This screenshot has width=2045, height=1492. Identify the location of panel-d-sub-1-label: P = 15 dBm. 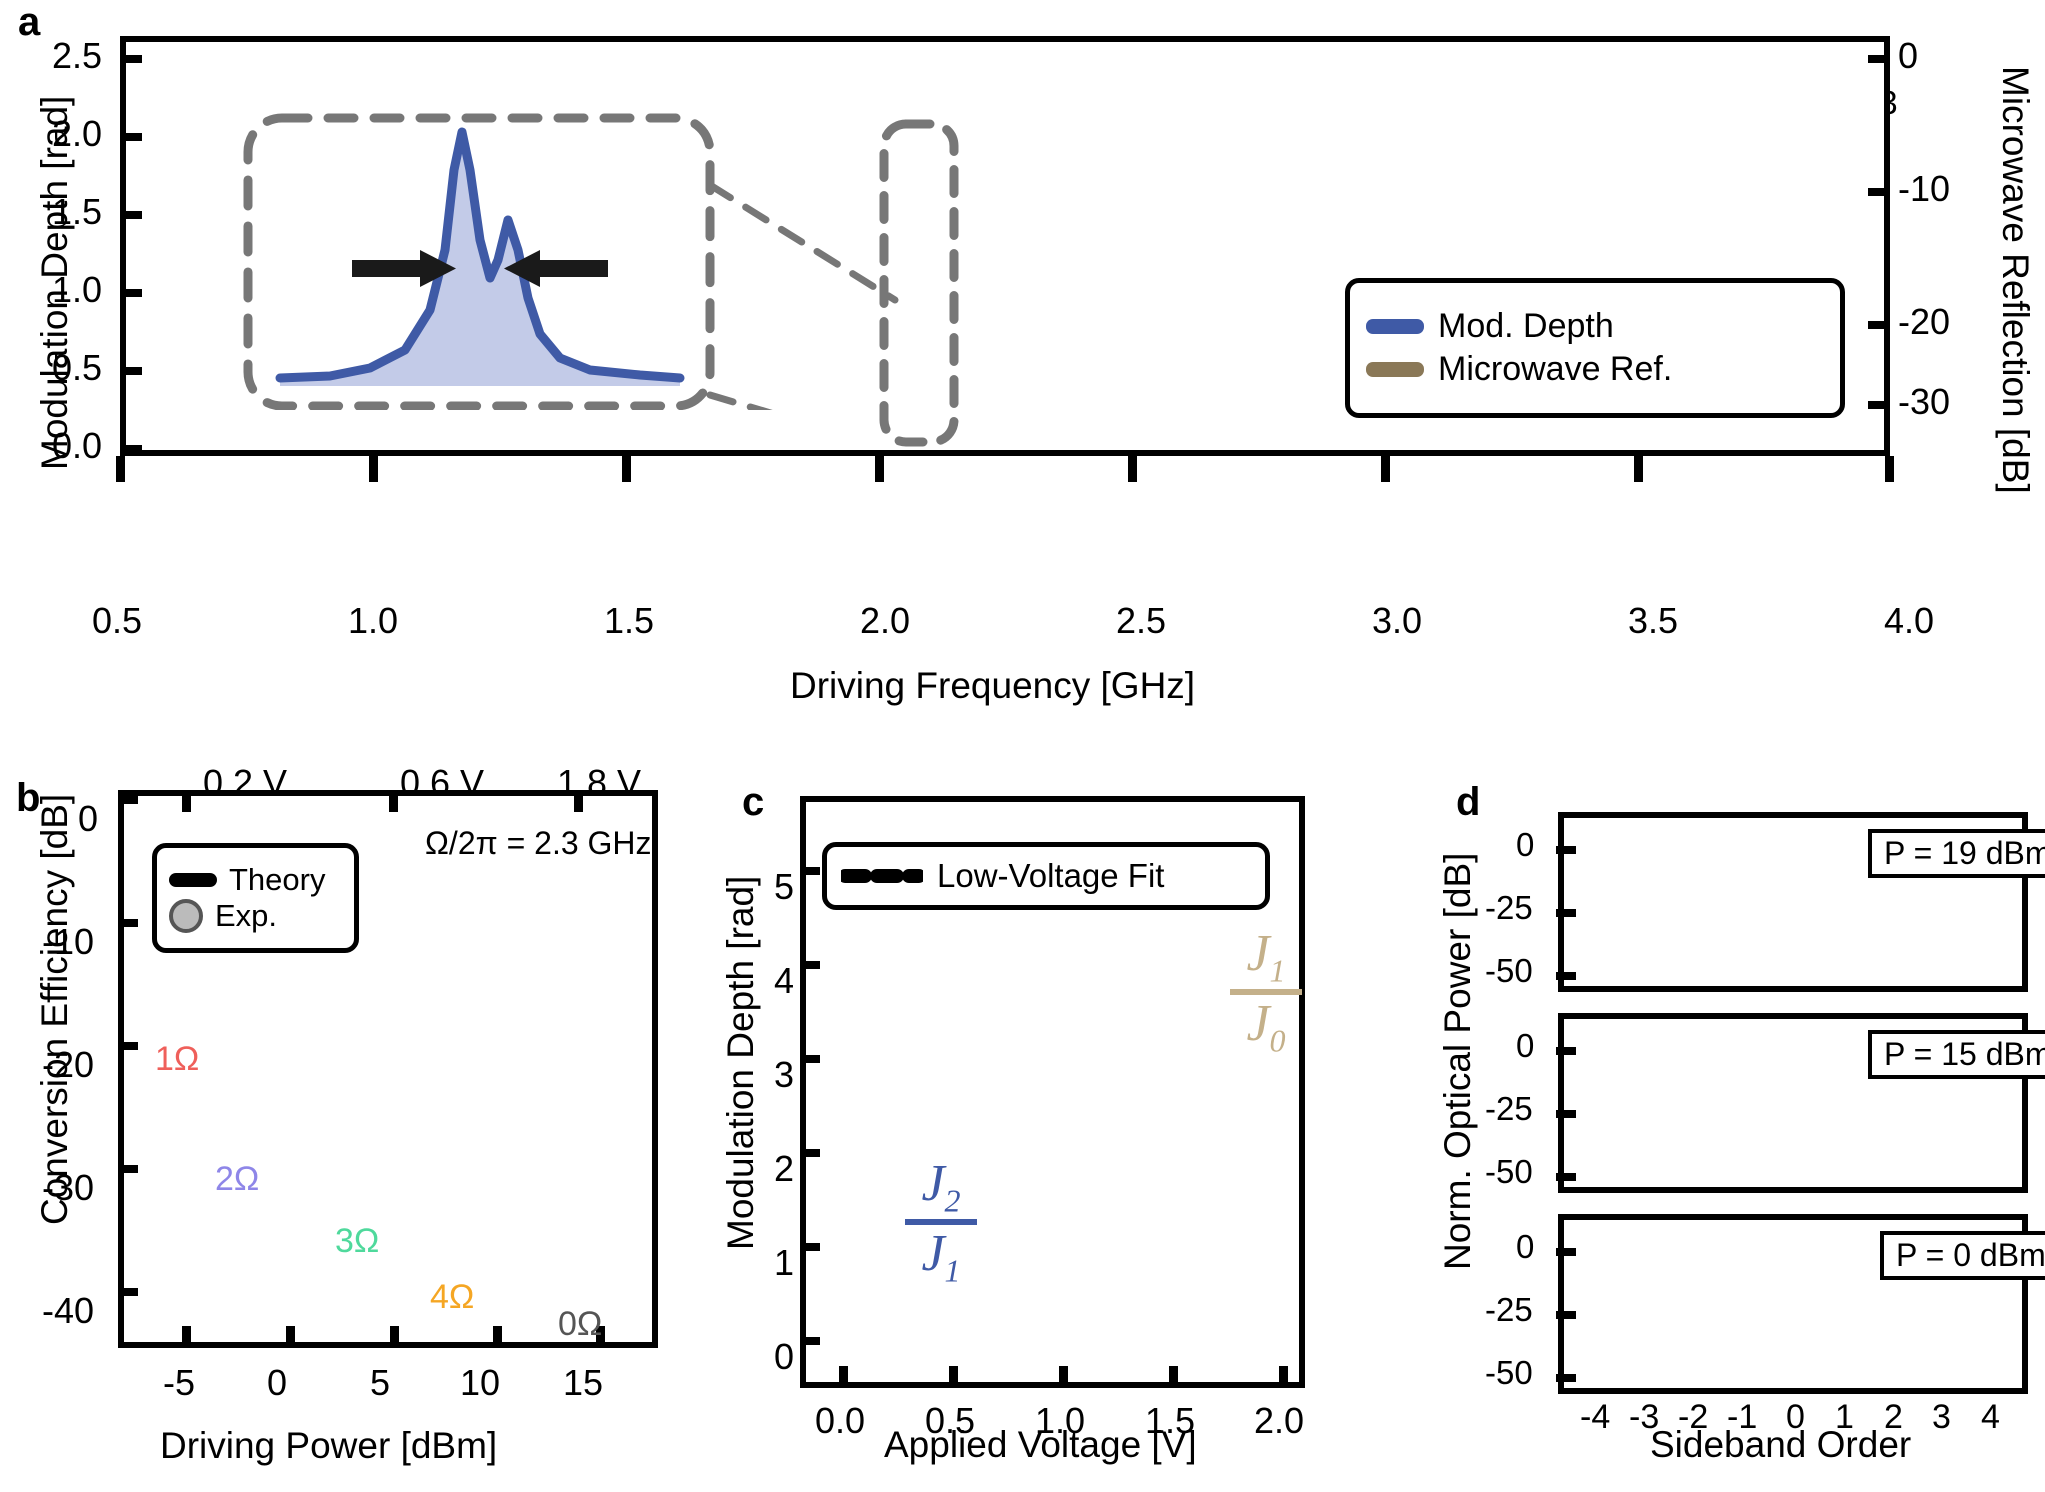
(1956, 1054).